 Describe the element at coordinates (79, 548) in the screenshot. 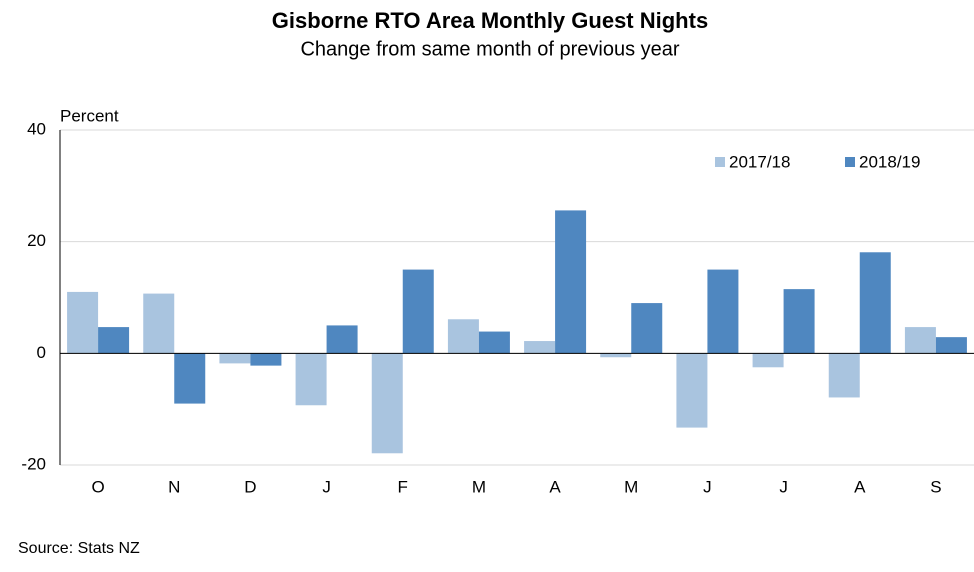

I see `source: Source: Stats NZ` at that location.